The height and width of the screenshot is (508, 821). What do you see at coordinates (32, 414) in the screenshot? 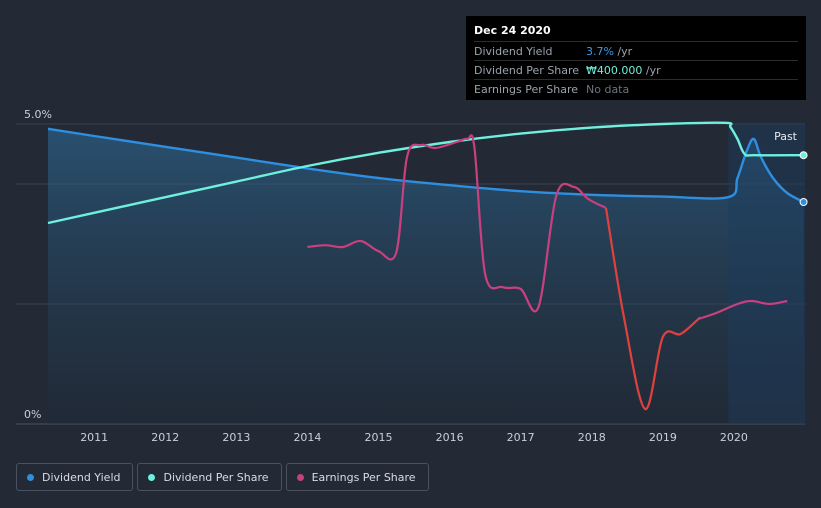
I see `y-tick-label: 0%` at bounding box center [32, 414].